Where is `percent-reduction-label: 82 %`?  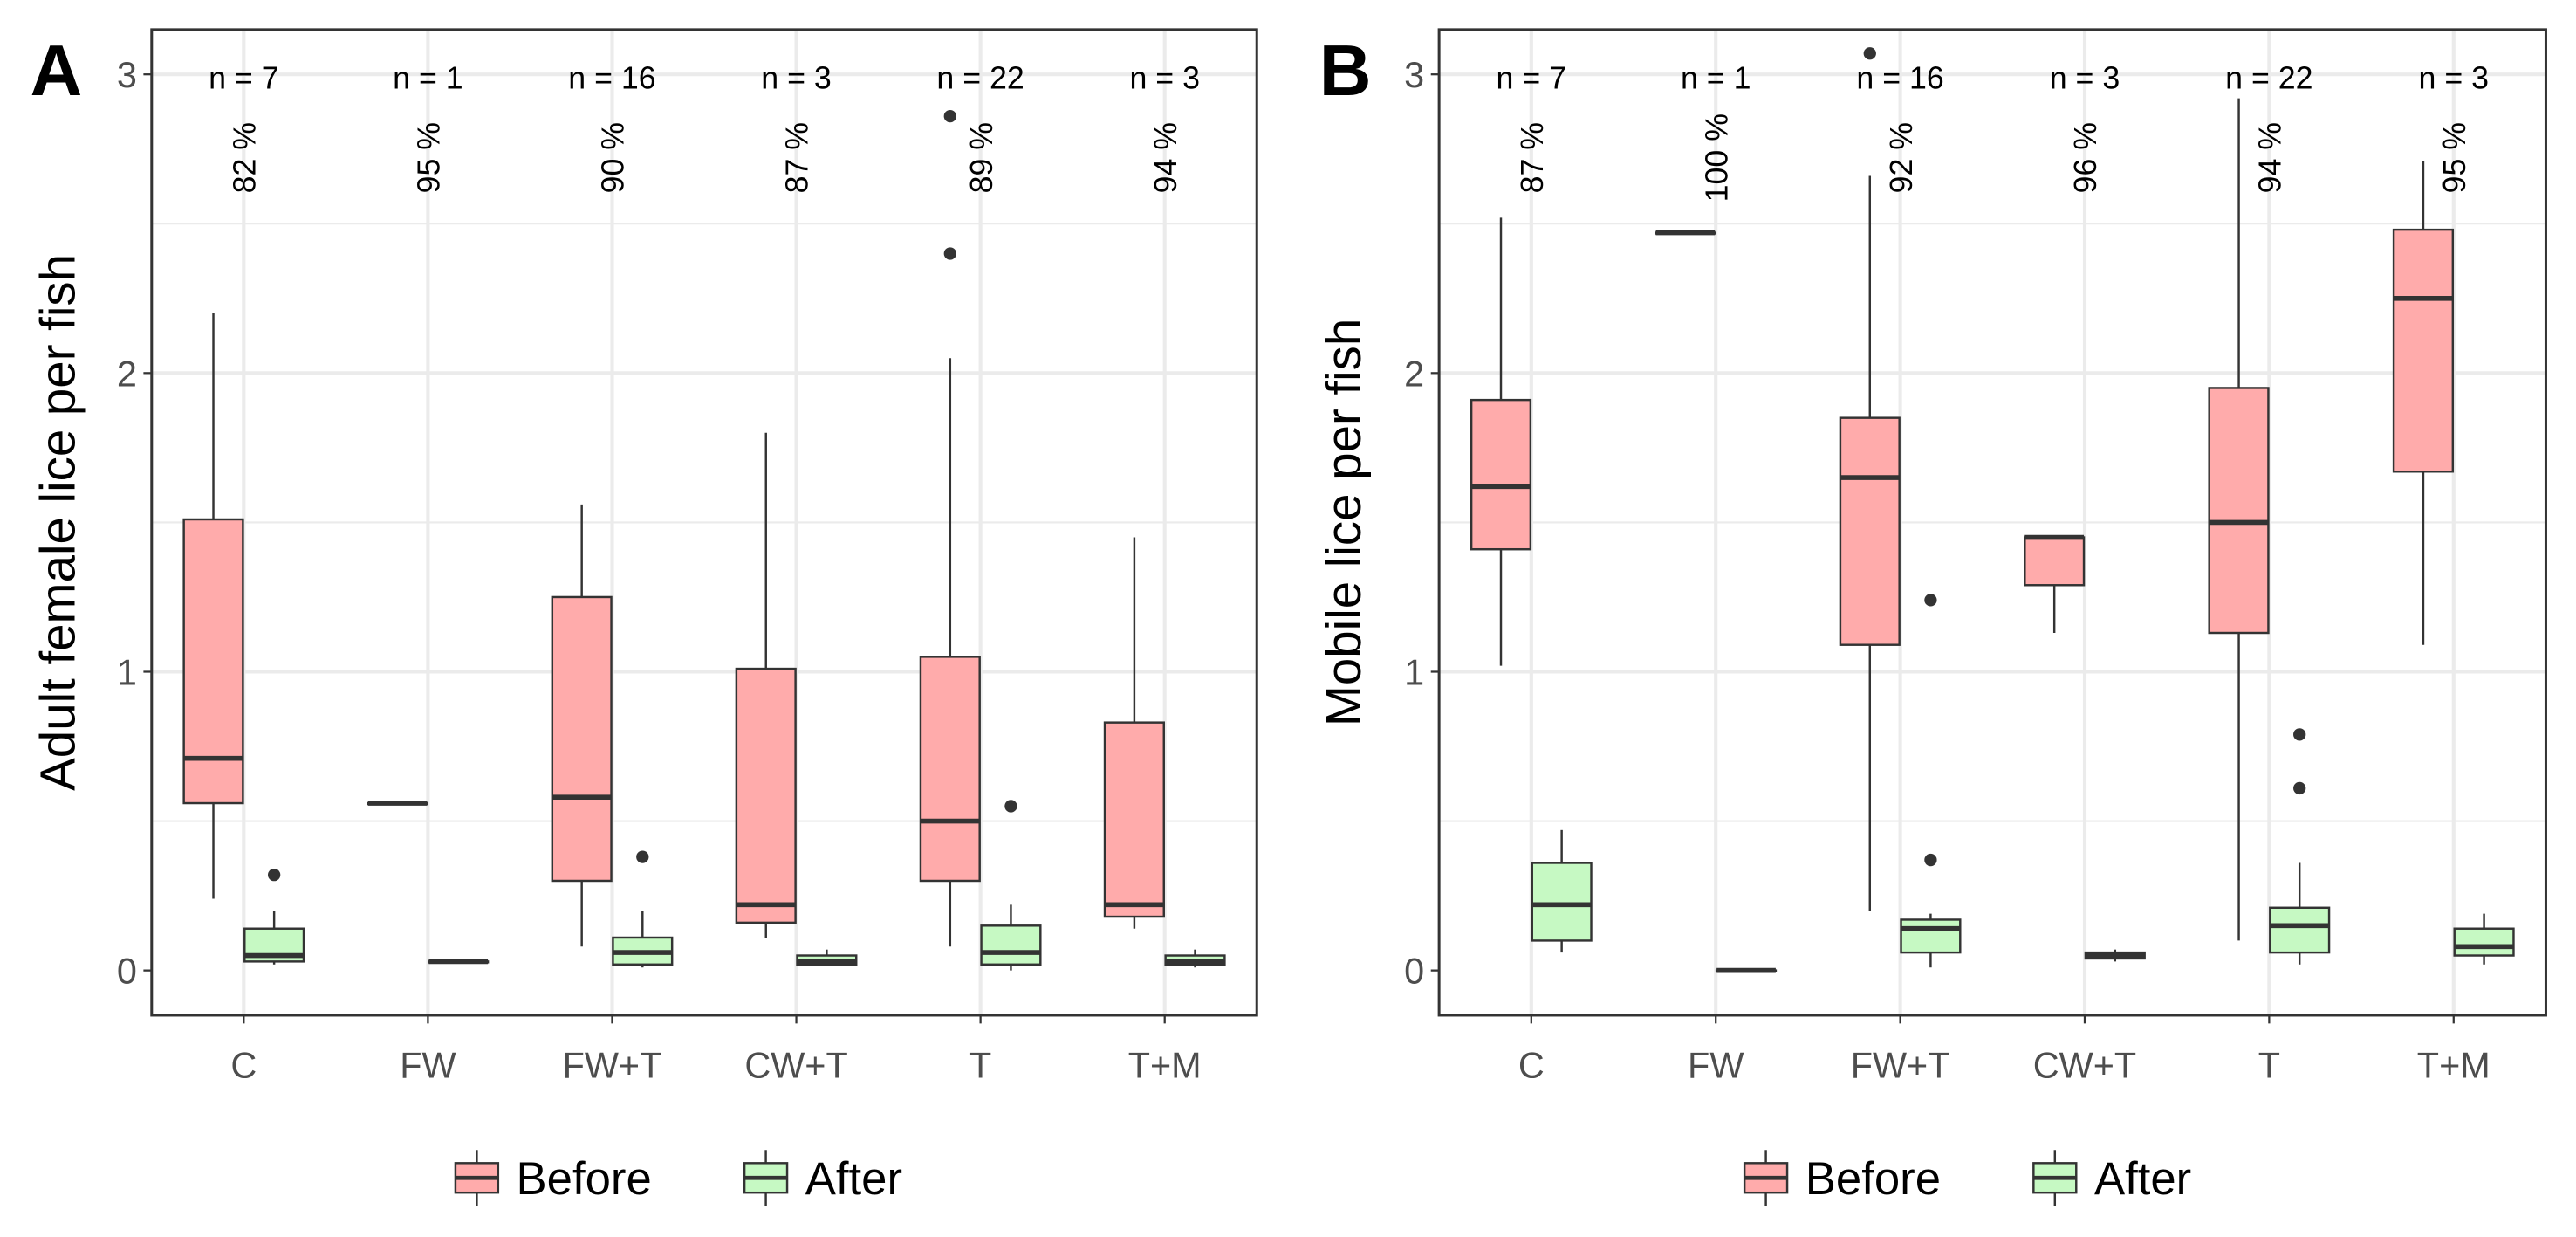 percent-reduction-label: 82 % is located at coordinates (245, 158).